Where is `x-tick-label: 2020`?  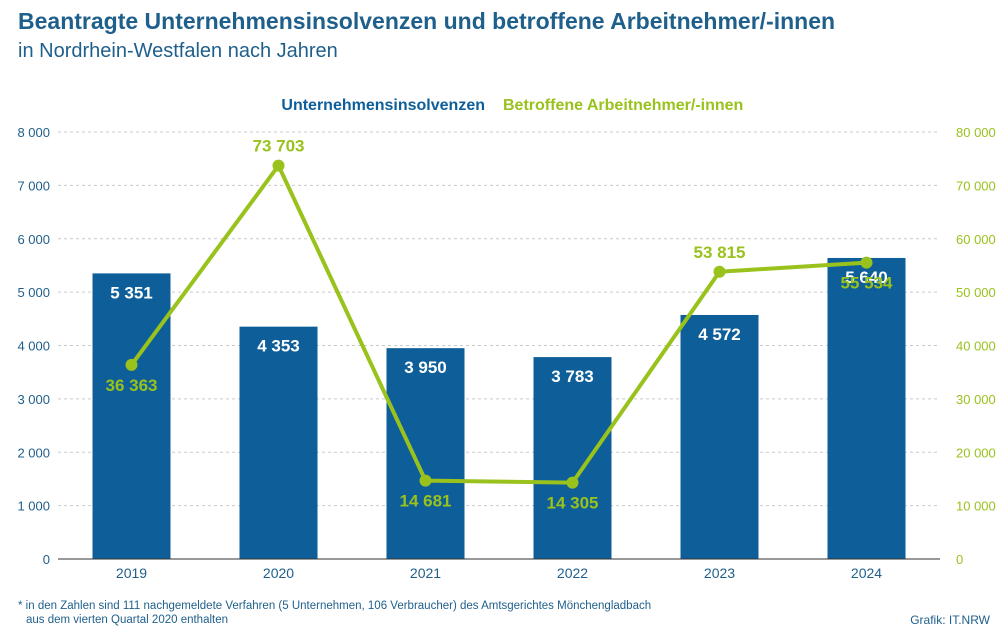 x-tick-label: 2020 is located at coordinates (278, 573).